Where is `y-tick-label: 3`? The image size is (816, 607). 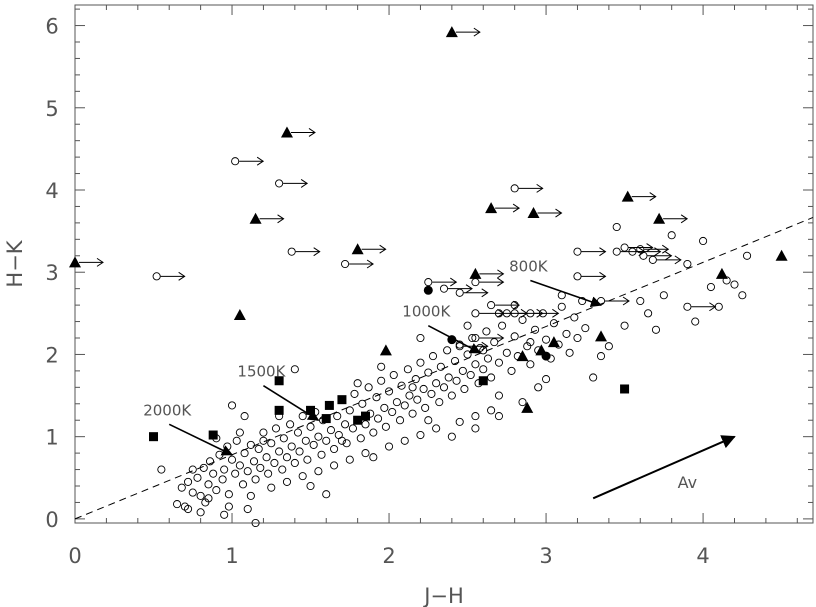
y-tick-label: 3 is located at coordinates (51, 273).